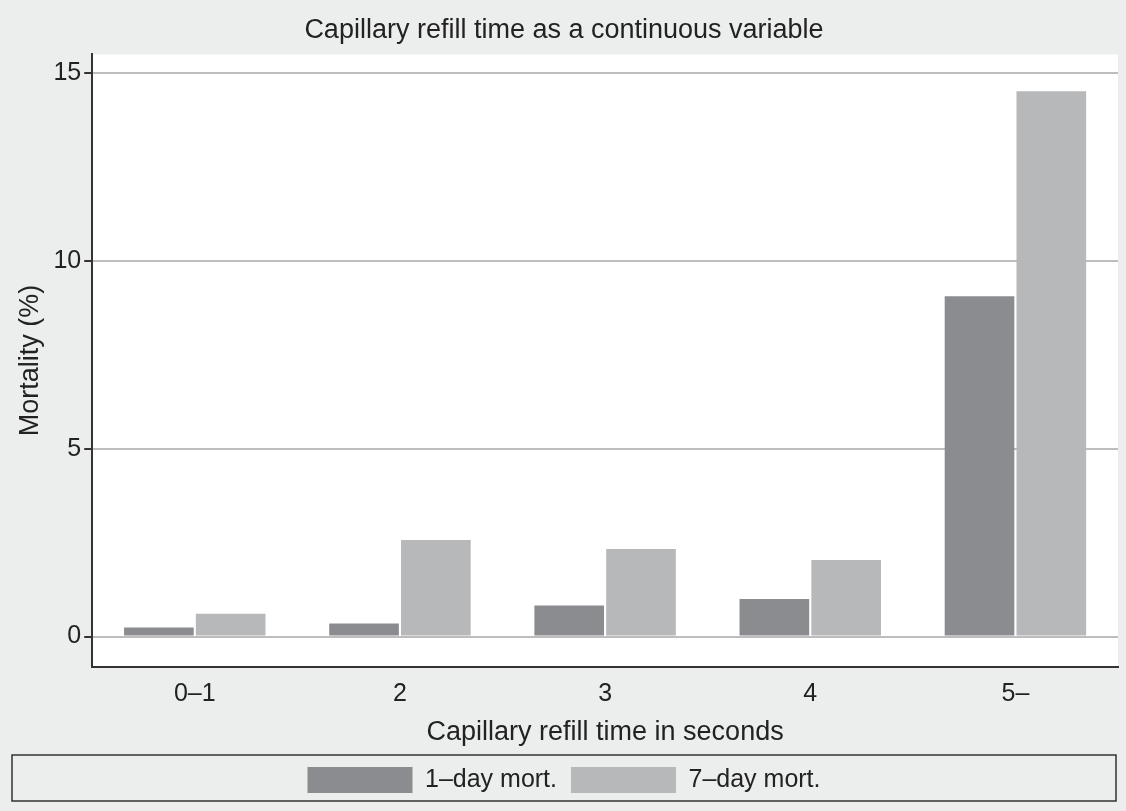 The height and width of the screenshot is (811, 1126). Describe the element at coordinates (399, 692) in the screenshot. I see `x-tick-label: 2` at that location.